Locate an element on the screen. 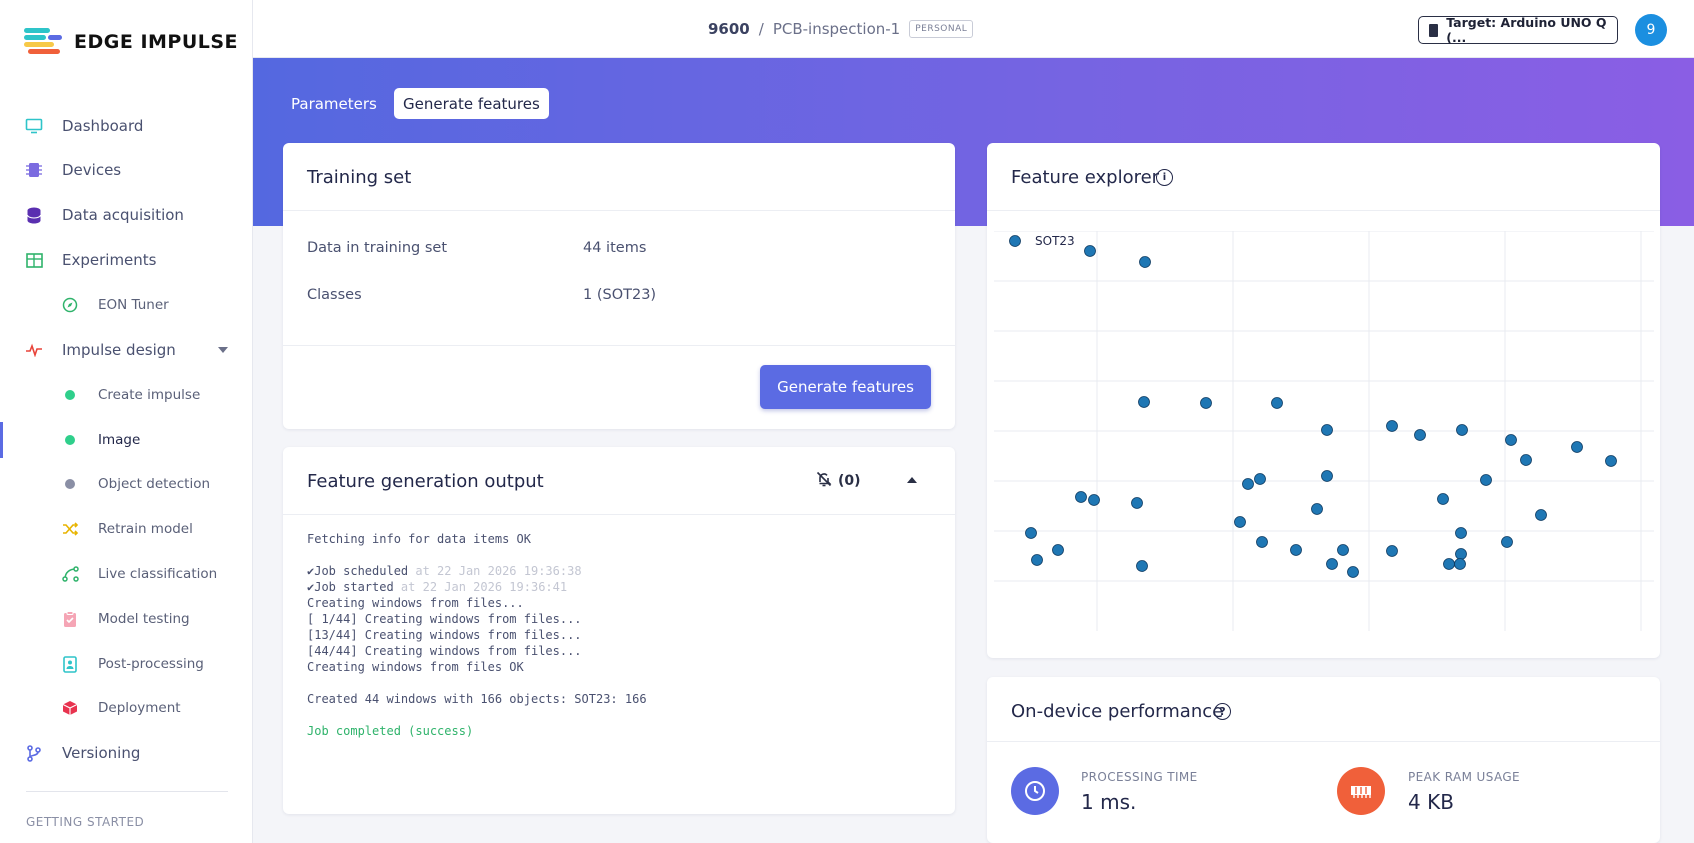 The width and height of the screenshot is (1694, 843). card-title: Training set is located at coordinates (359, 177).